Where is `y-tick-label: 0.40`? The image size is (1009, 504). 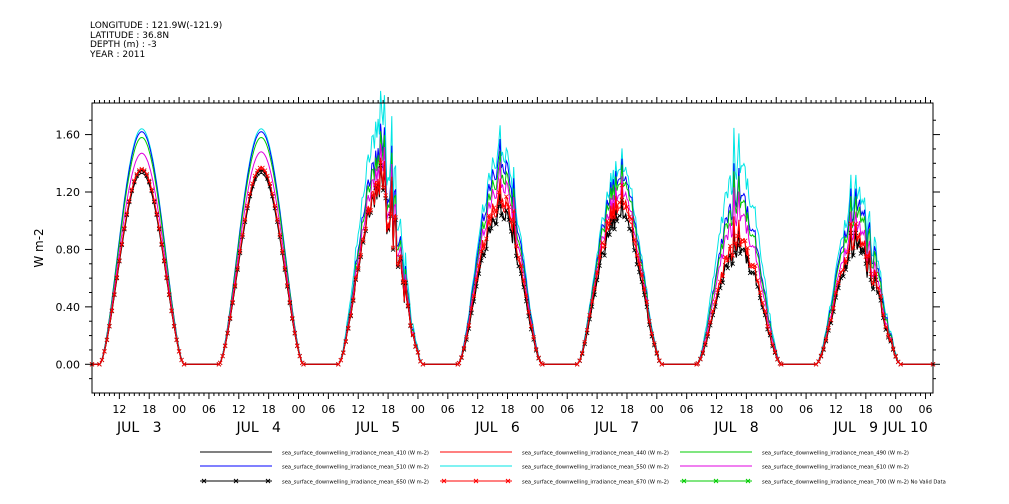 y-tick-label: 0.40 is located at coordinates (68, 307).